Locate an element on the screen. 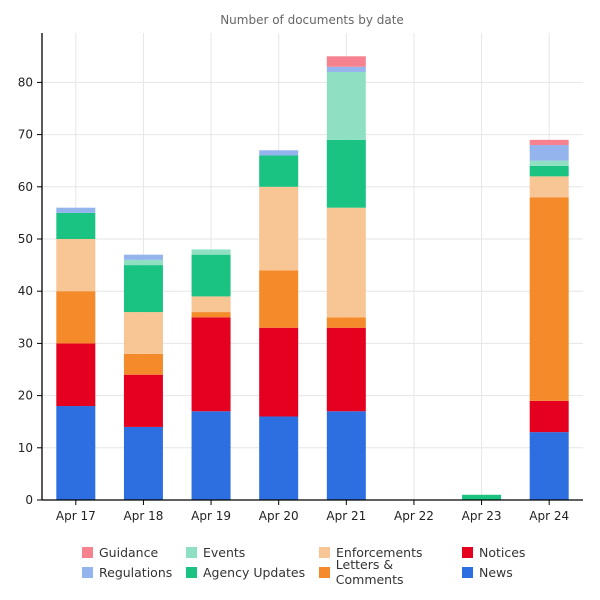 The width and height of the screenshot is (600, 600). x-tick-label: Apr 21 is located at coordinates (346, 516).